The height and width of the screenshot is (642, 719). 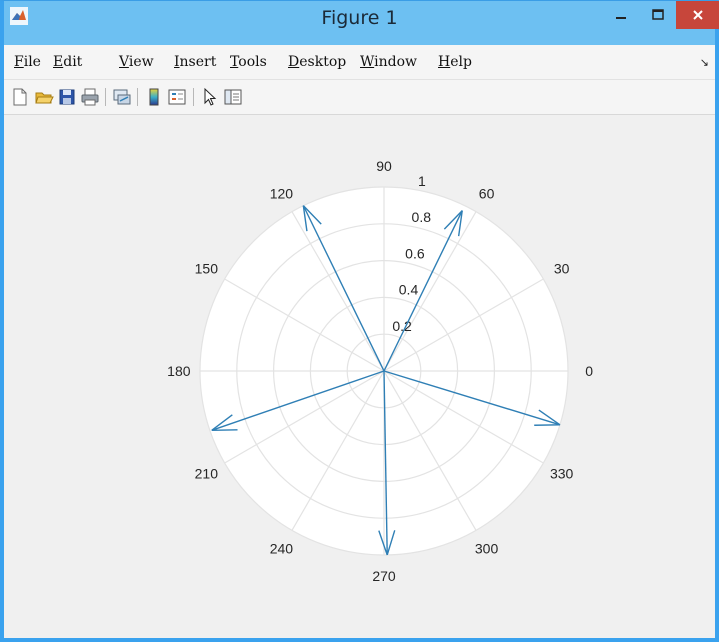 I want to click on menu-edit: Edit, so click(x=67, y=62).